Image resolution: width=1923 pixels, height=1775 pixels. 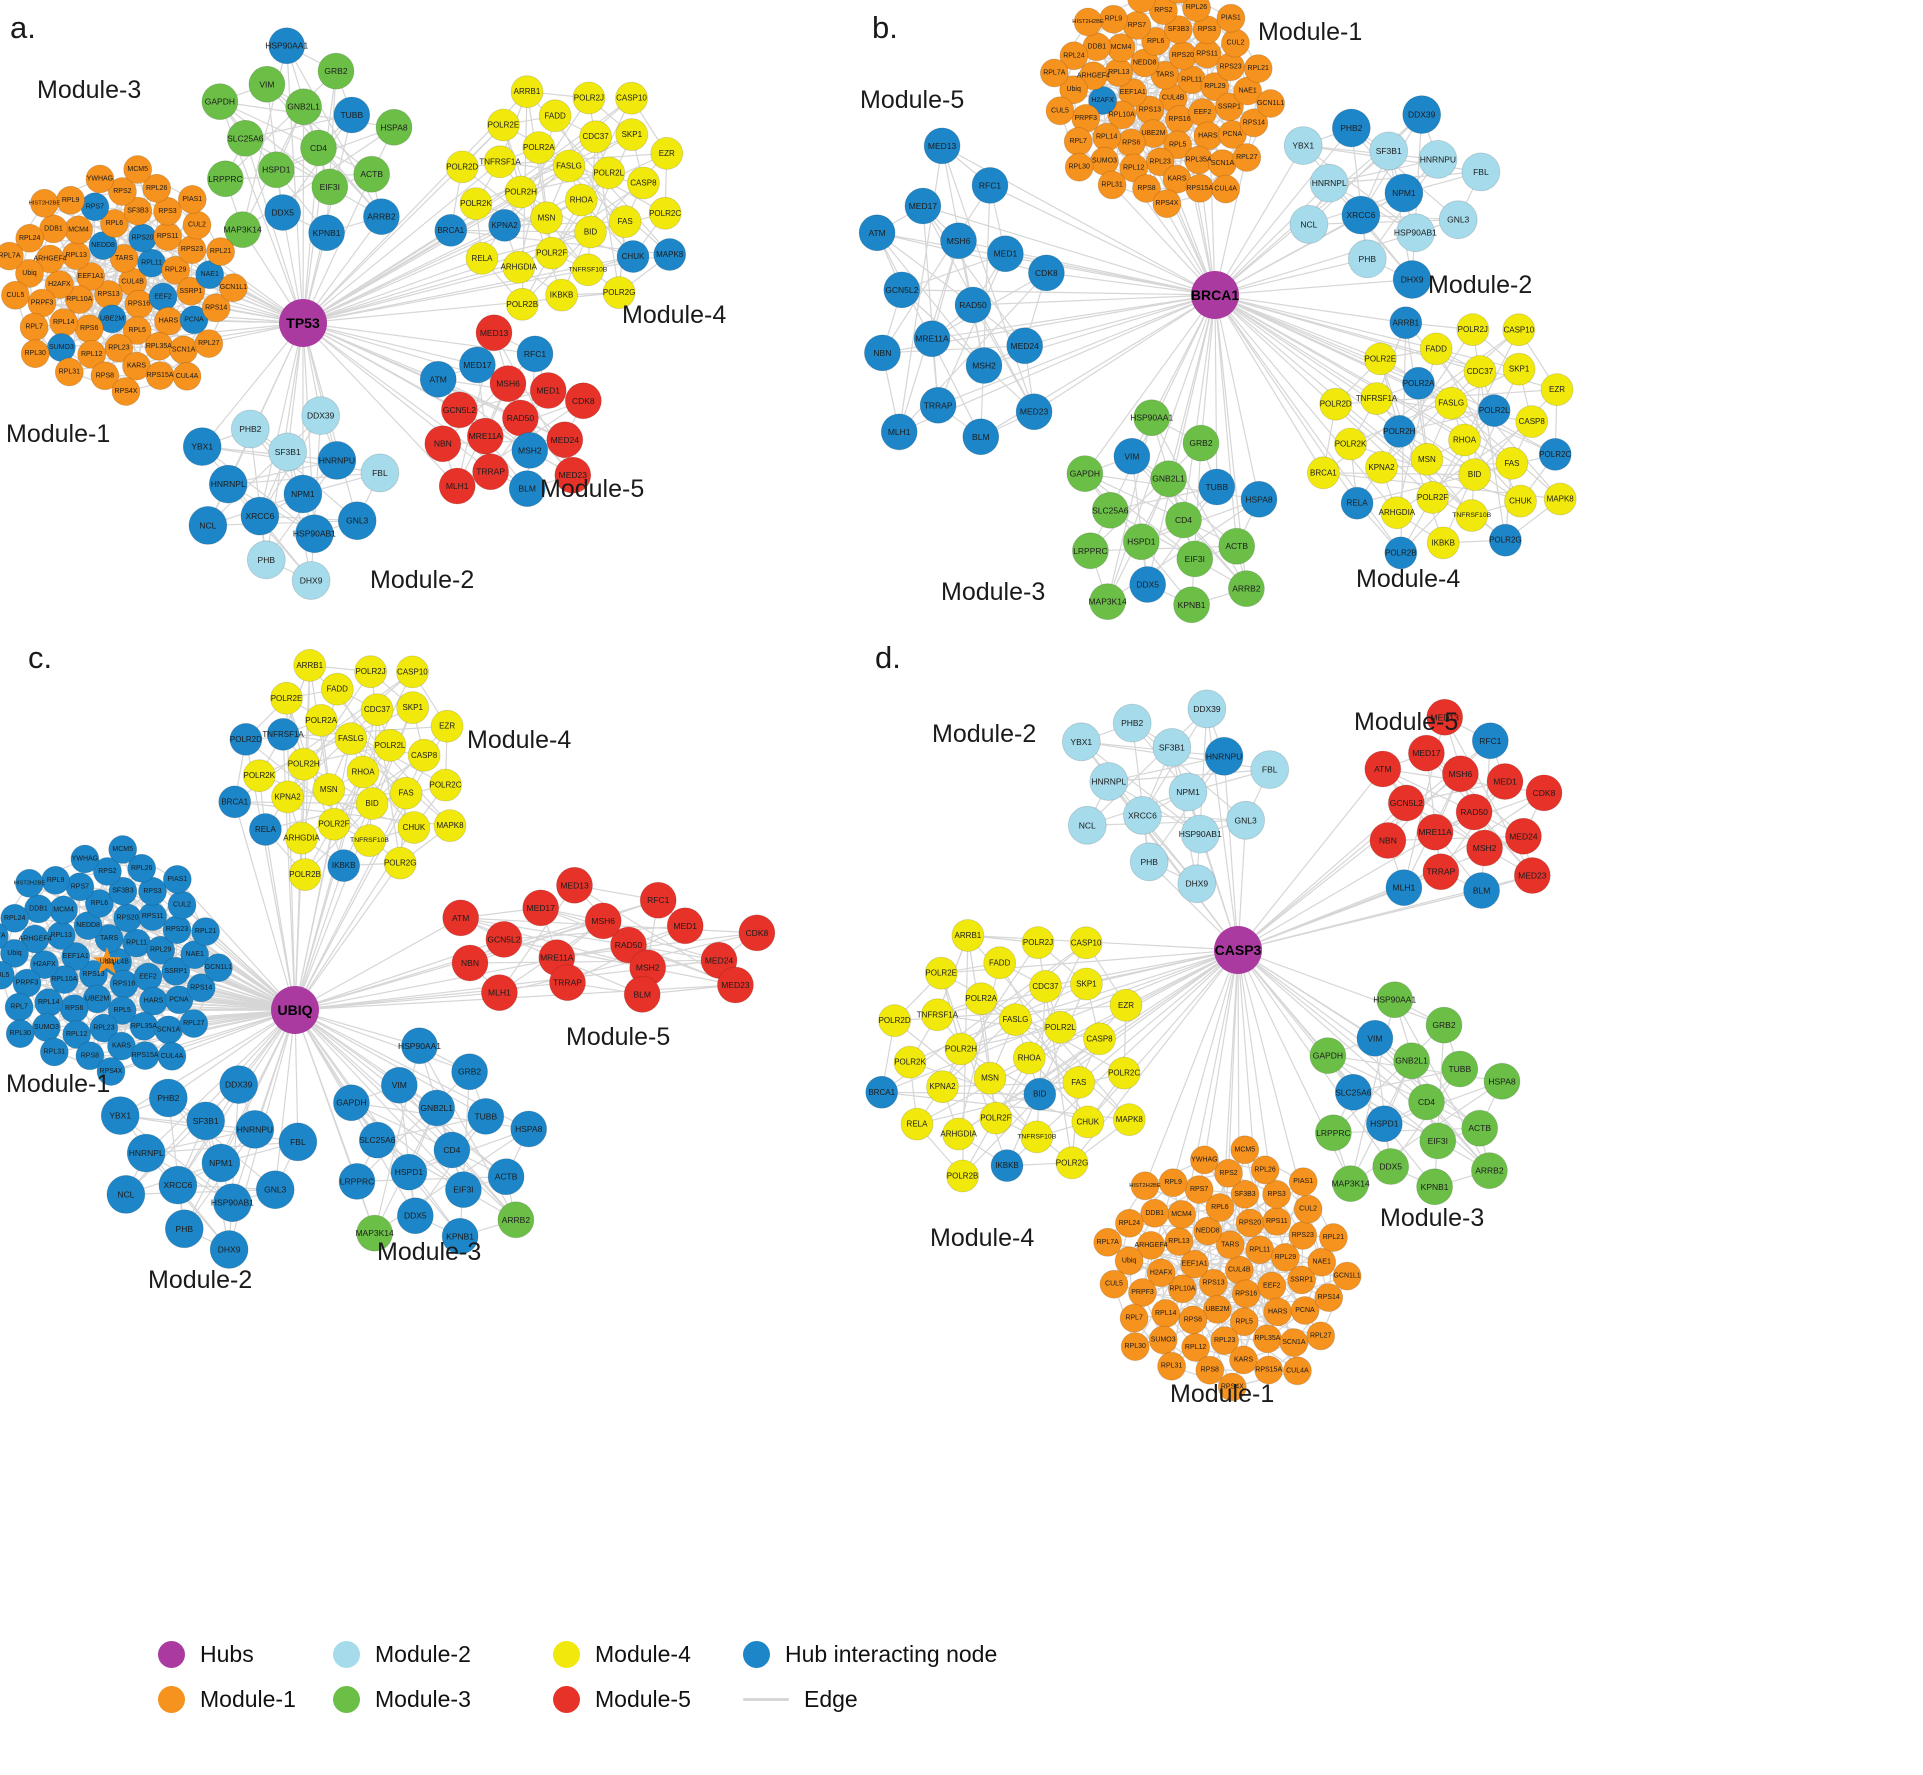 I want to click on node-RPL30, so click(x=1135, y=1346).